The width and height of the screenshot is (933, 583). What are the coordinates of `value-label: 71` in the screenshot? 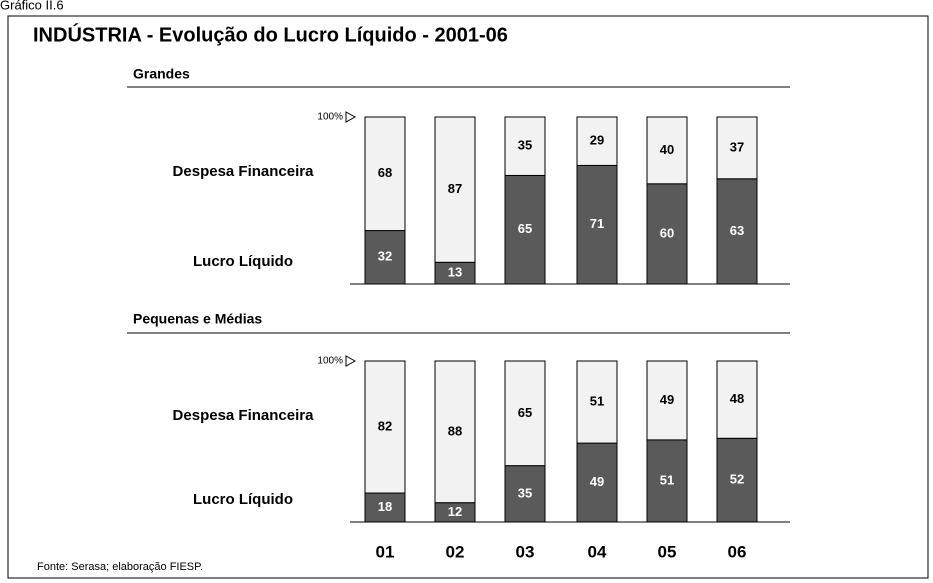 It's located at (597, 223).